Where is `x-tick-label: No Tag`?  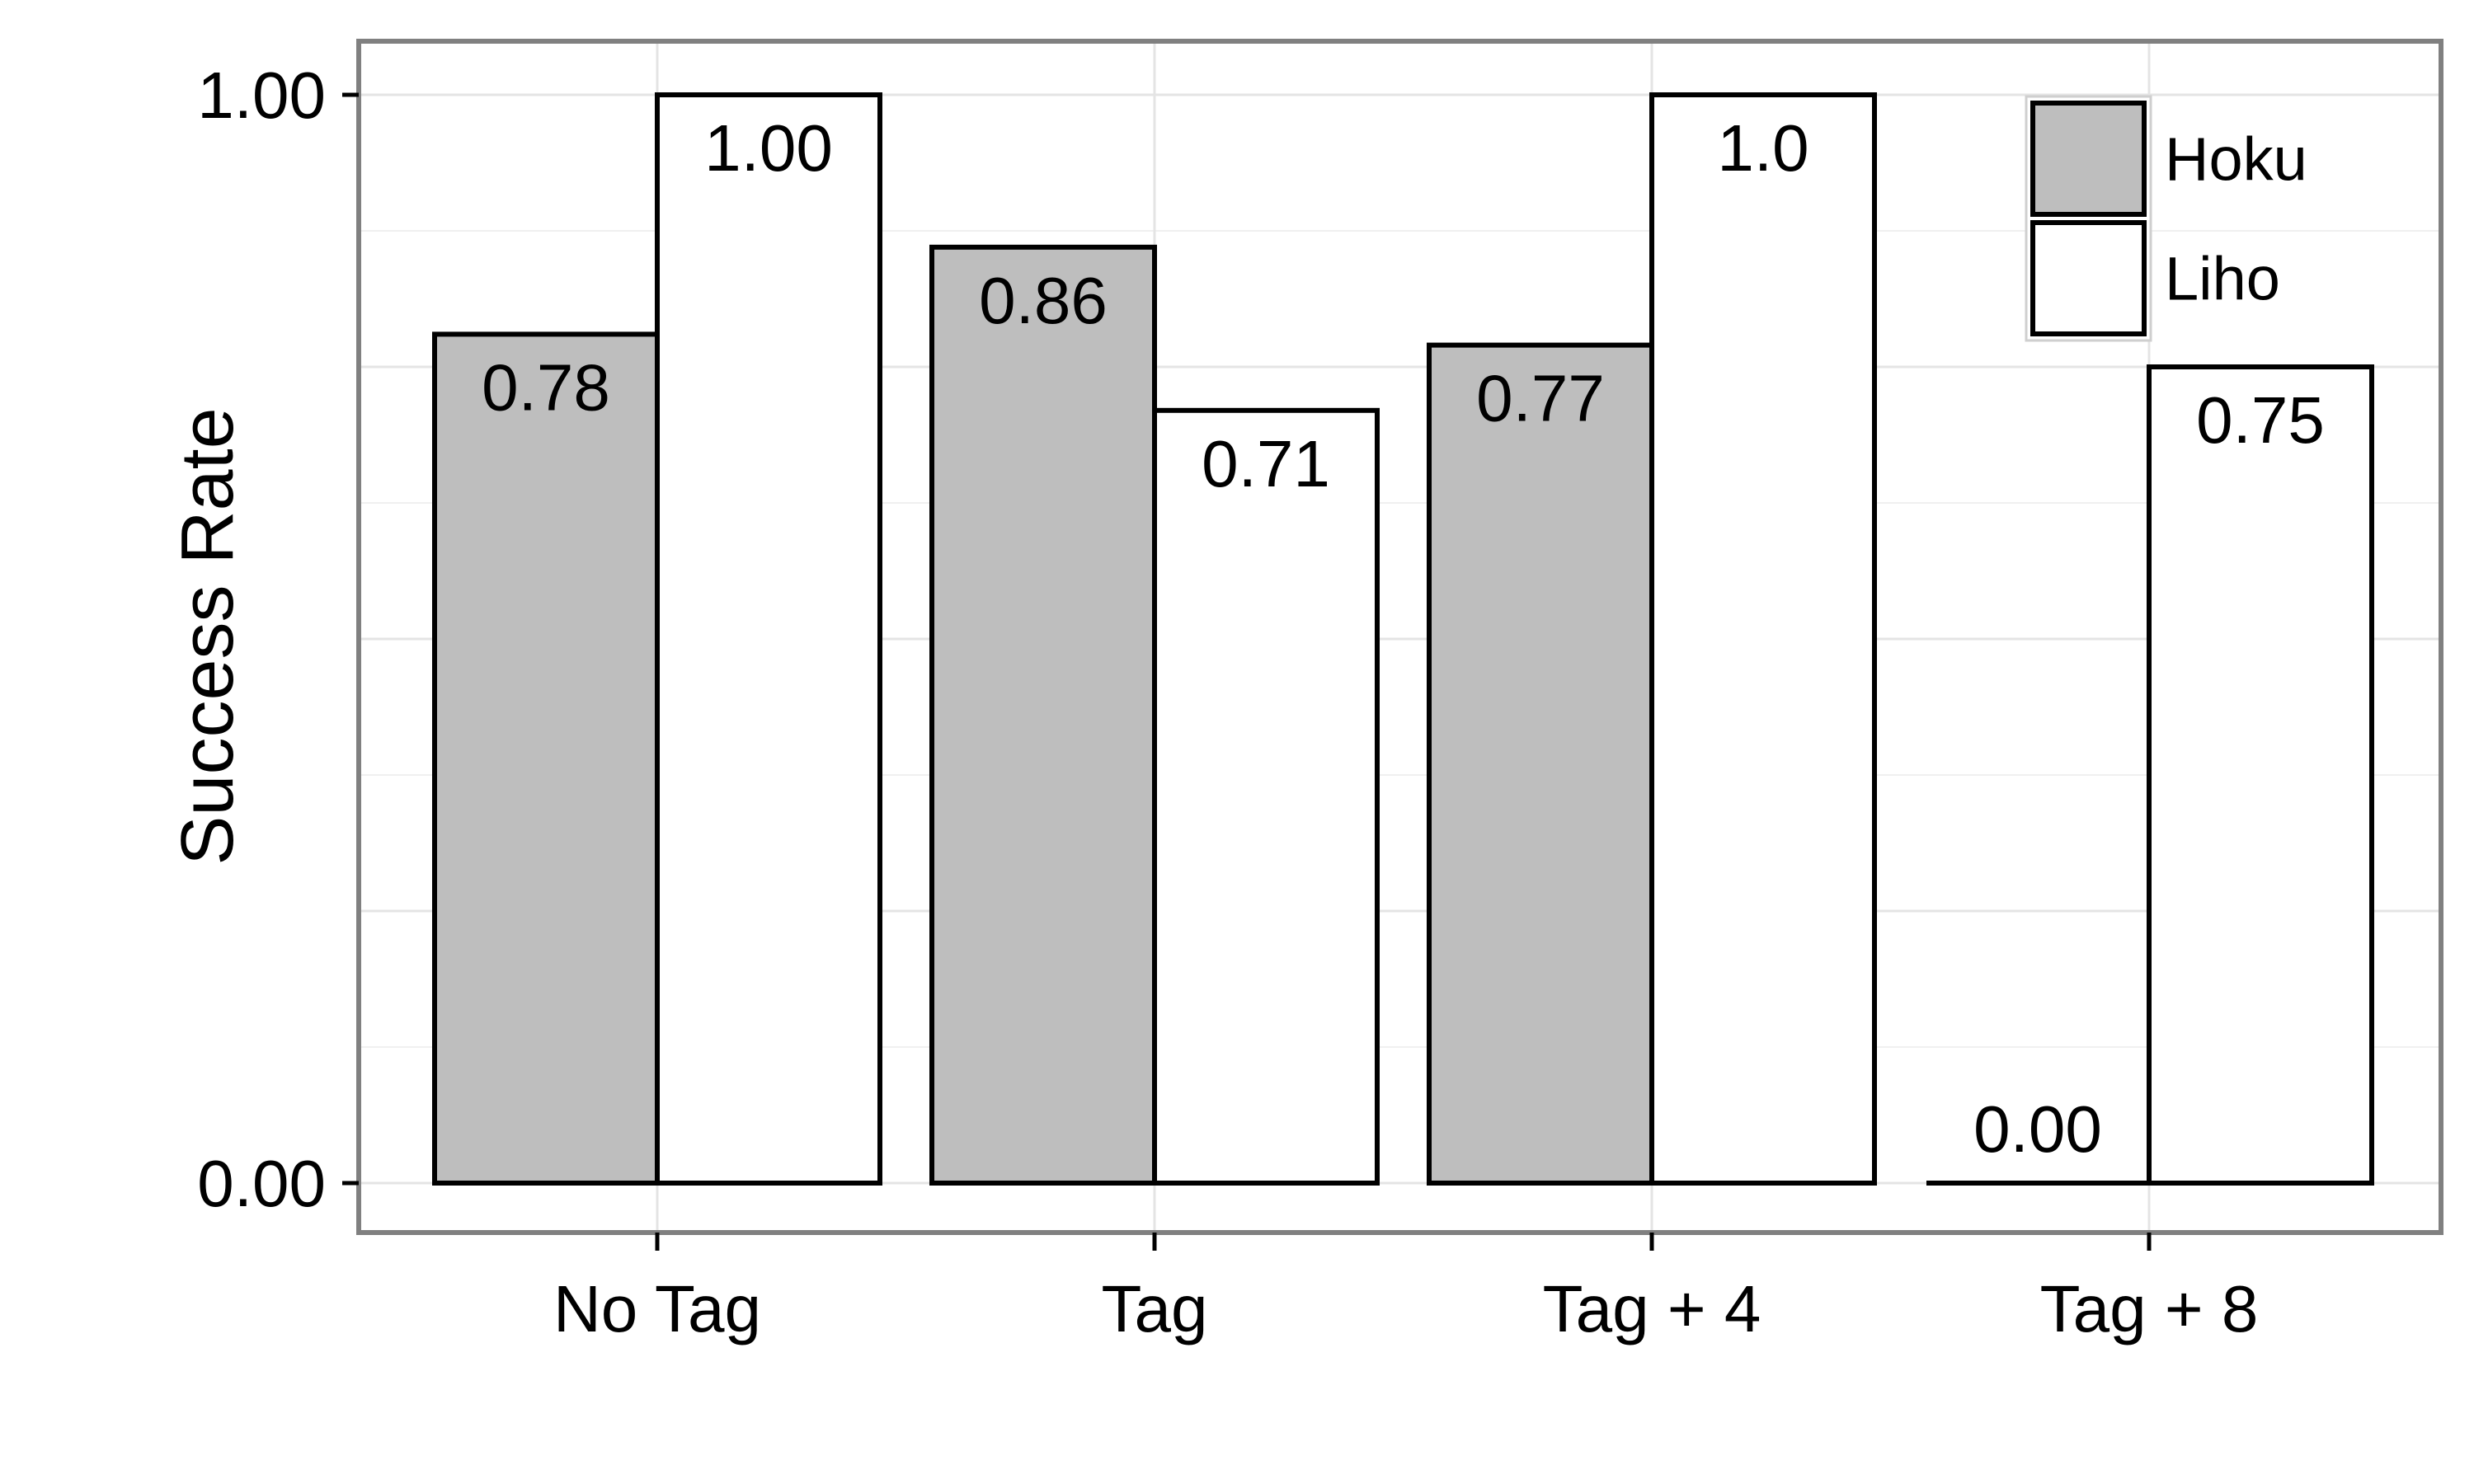
x-tick-label: No Tag is located at coordinates (657, 1308).